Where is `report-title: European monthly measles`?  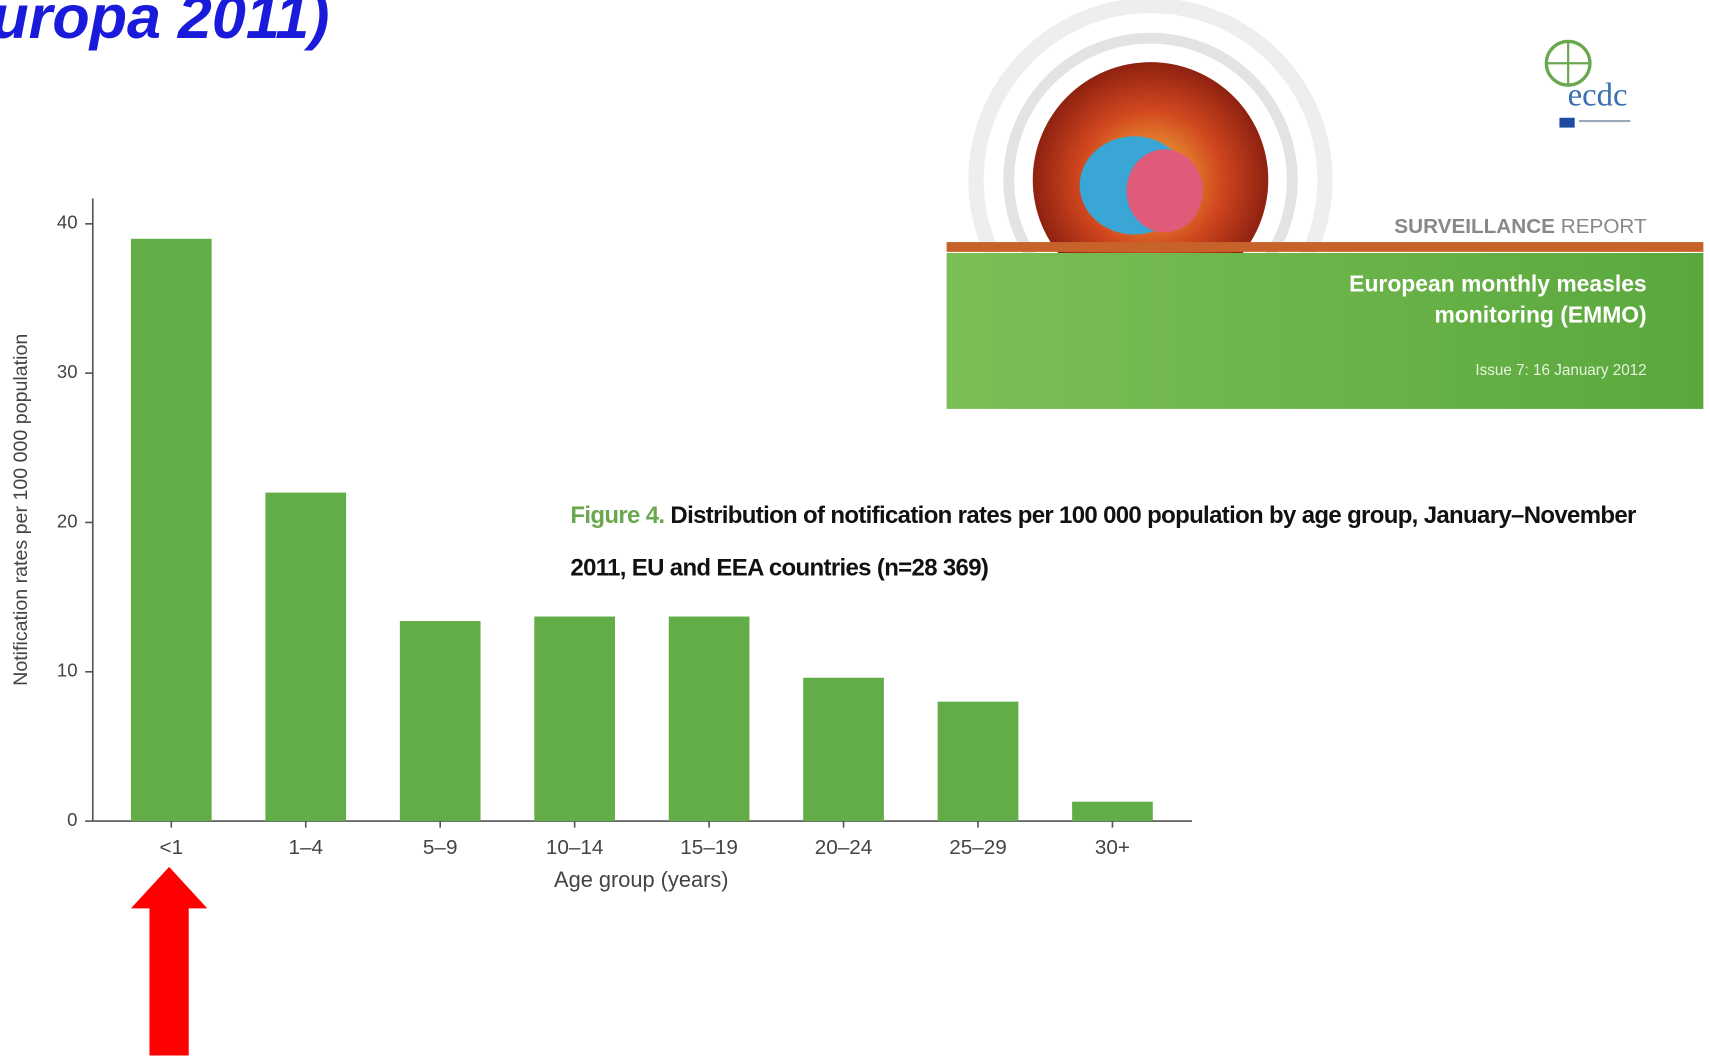 report-title: European monthly measles is located at coordinates (1497, 284).